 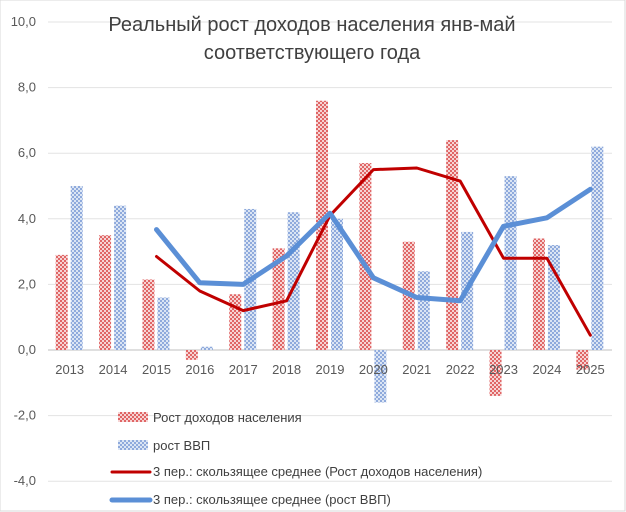 I want to click on y-tick-label: 6,0, so click(x=27, y=152).